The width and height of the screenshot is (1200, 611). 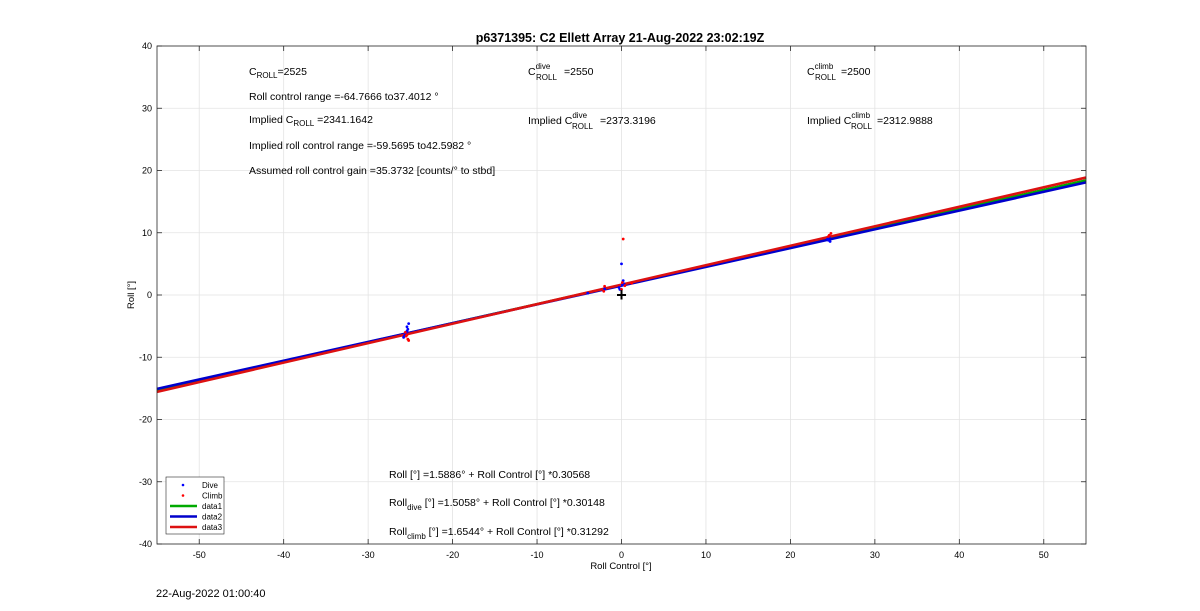 I want to click on annotation-c-roll: CROLL=2525, so click(x=278, y=73).